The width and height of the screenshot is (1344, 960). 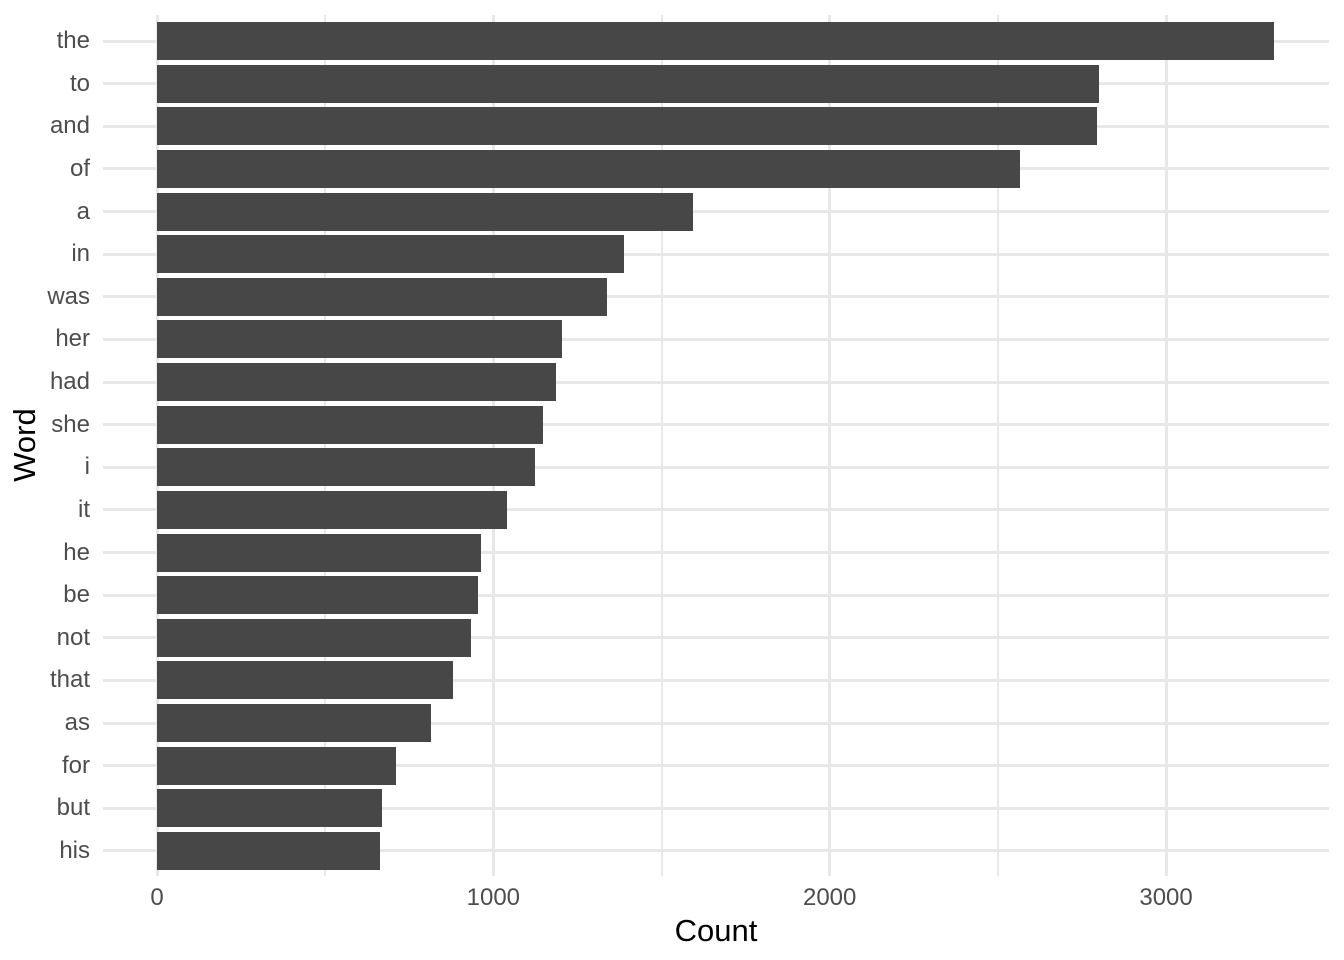 What do you see at coordinates (73, 808) in the screenshot?
I see `y-axis-label-but: but` at bounding box center [73, 808].